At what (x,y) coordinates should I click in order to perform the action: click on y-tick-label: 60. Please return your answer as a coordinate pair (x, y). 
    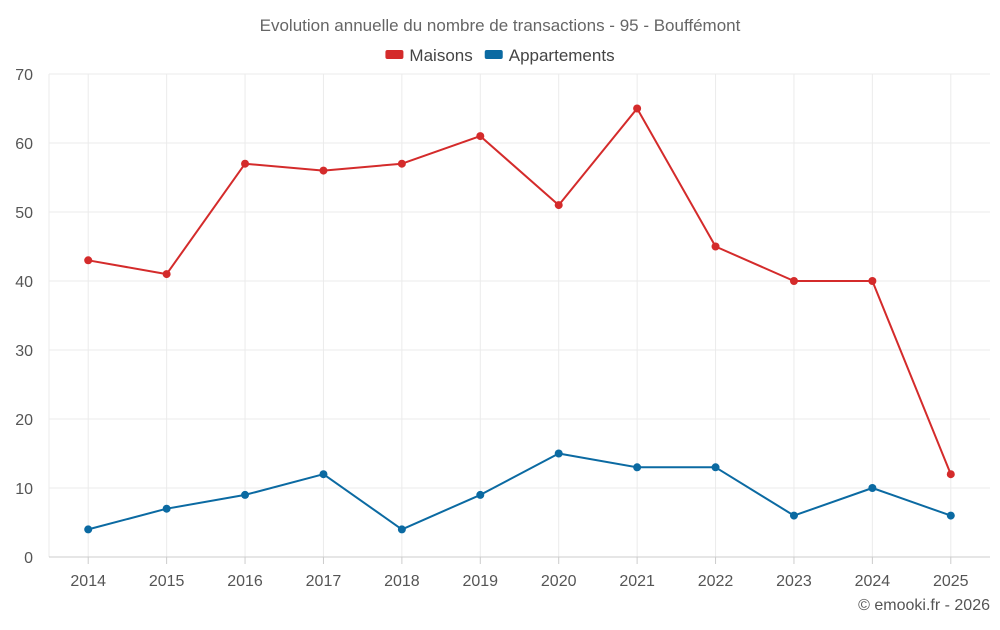
    Looking at the image, I should click on (24, 144).